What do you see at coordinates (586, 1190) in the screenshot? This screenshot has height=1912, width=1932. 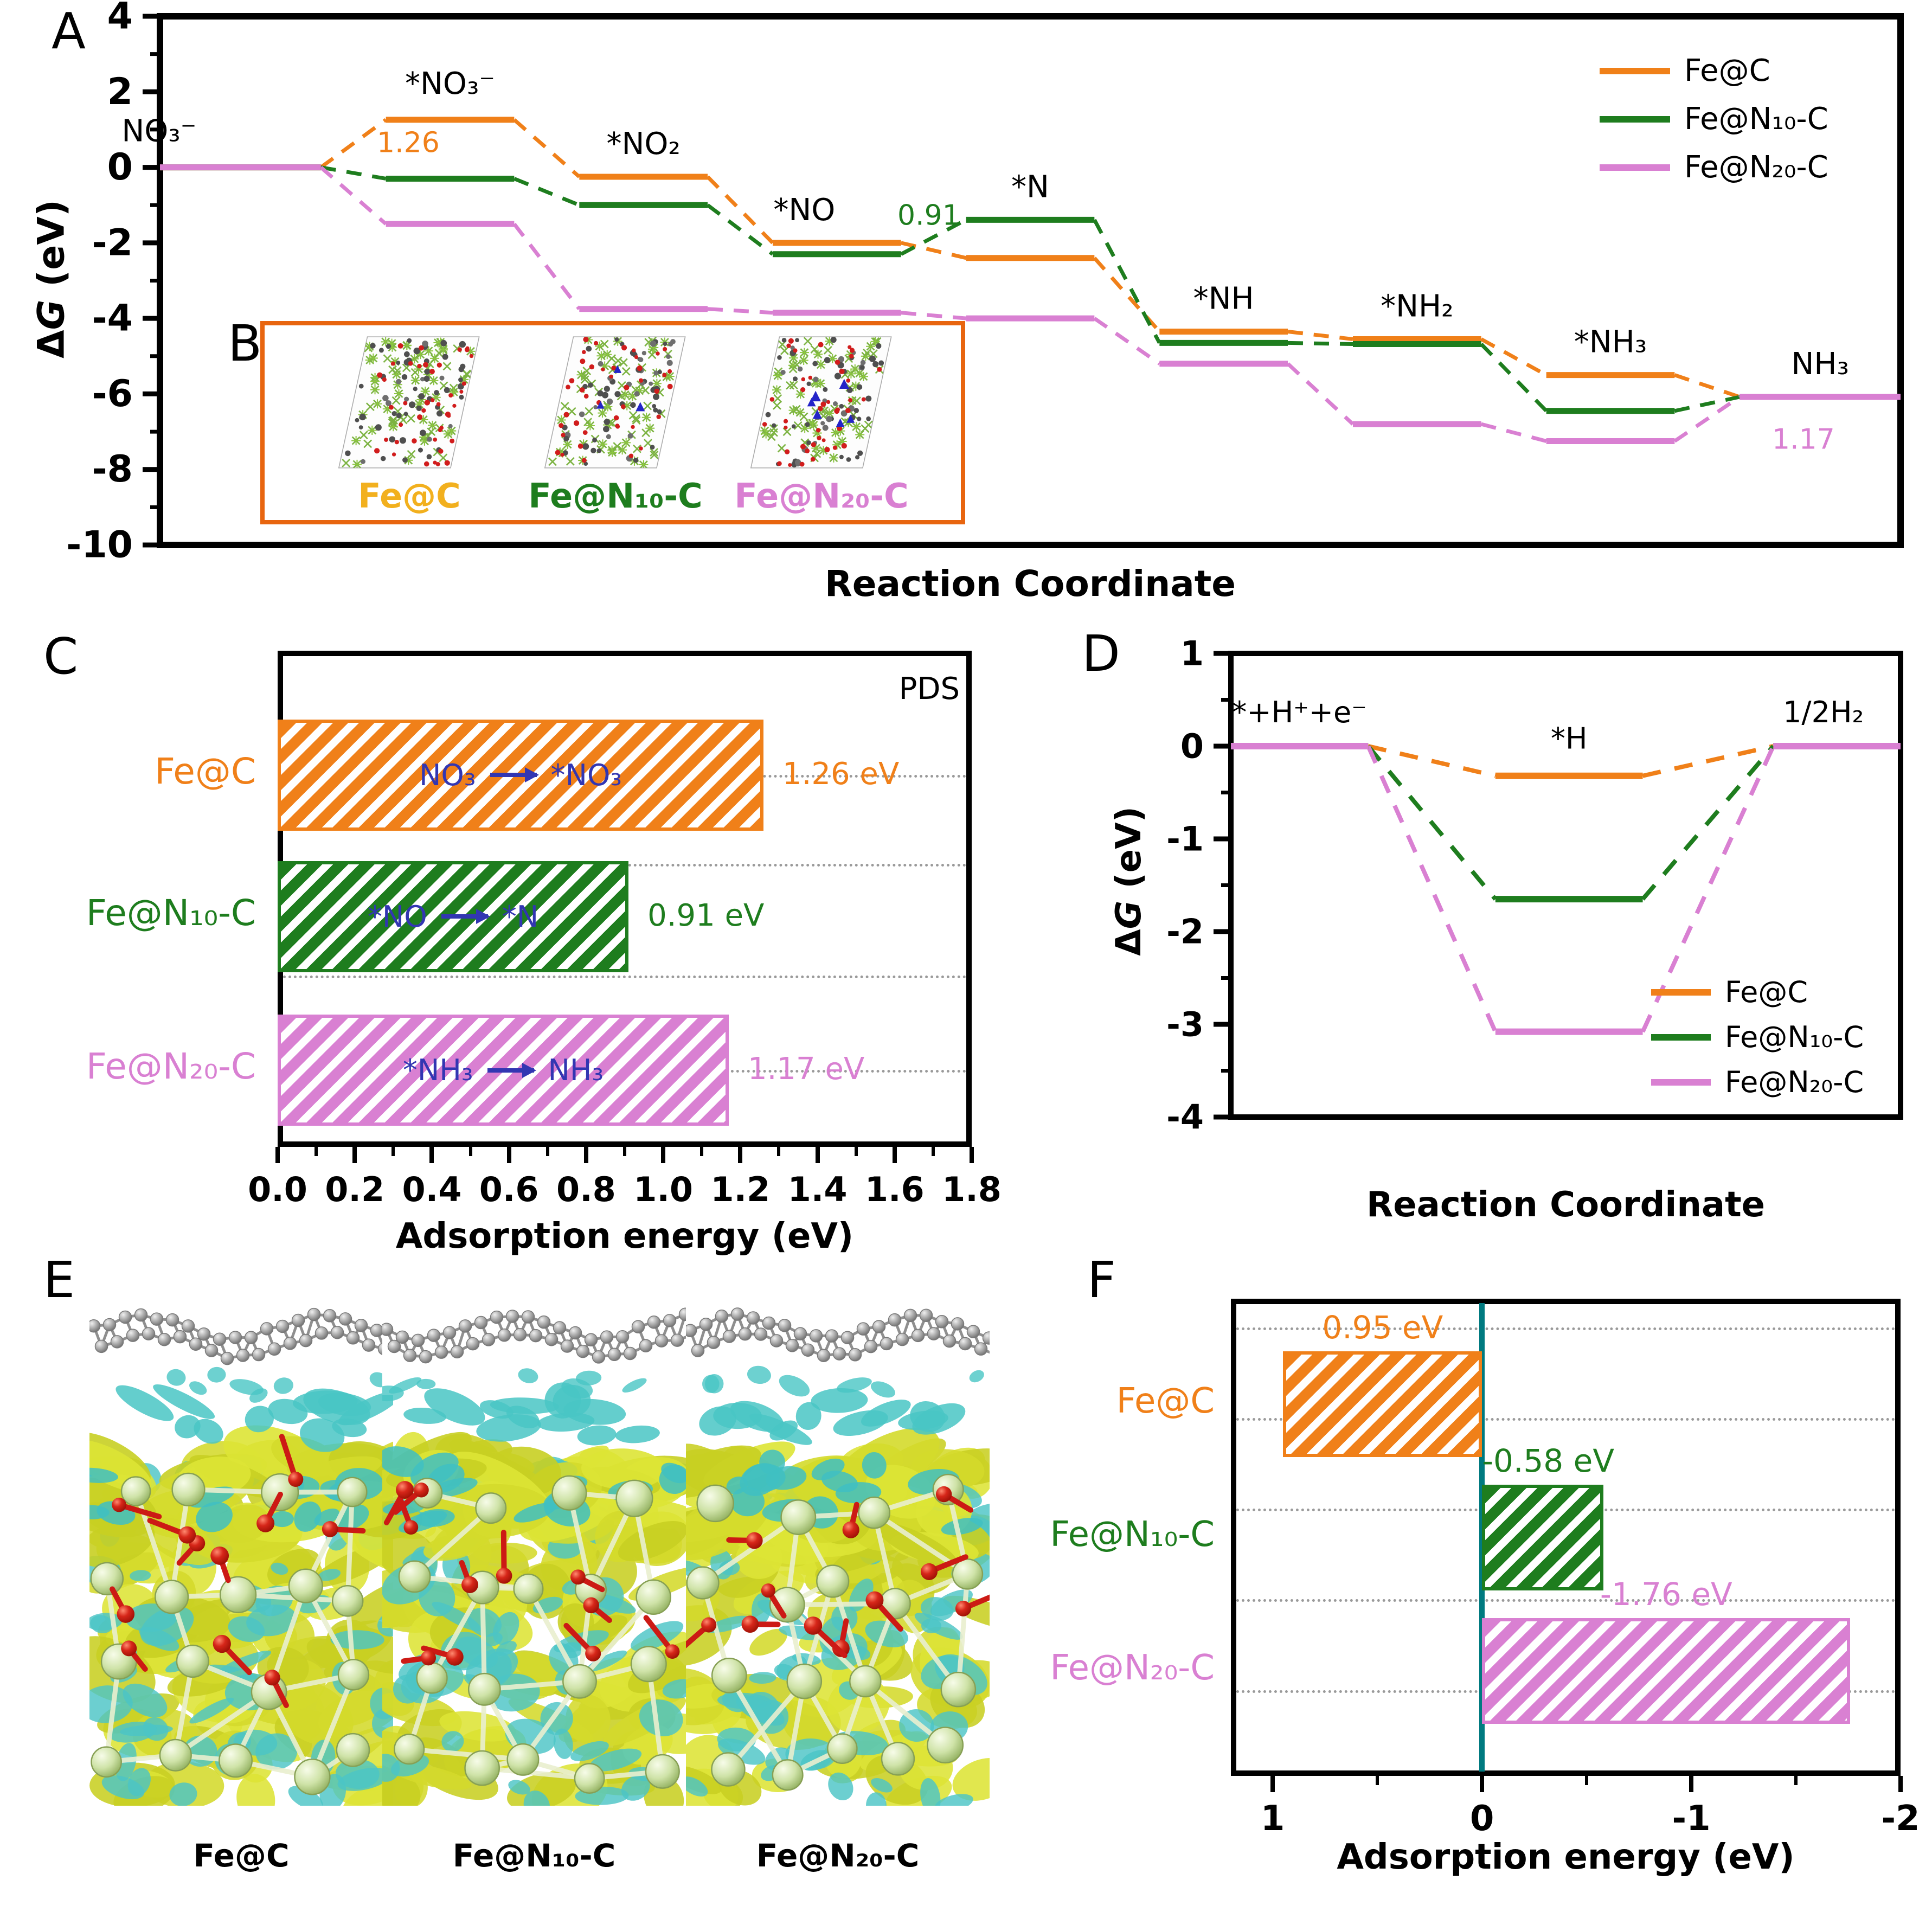 I see `x-tick-label: 0.8` at bounding box center [586, 1190].